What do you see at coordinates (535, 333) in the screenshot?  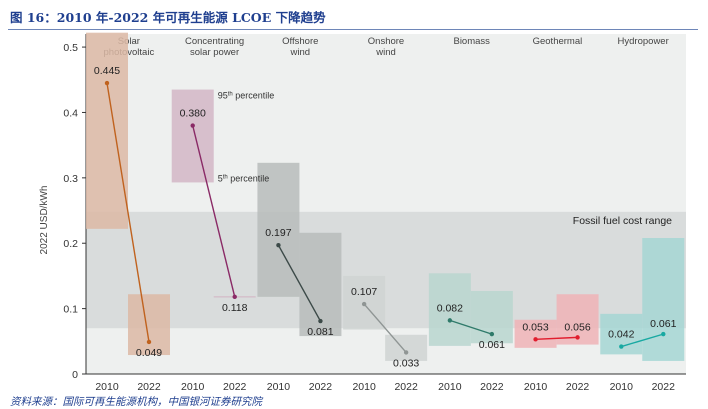 I see `range-bar-2010-geothermal` at bounding box center [535, 333].